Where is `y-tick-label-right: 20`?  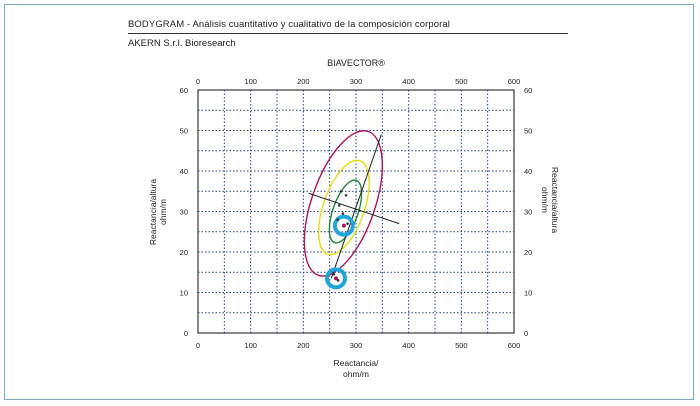 y-tick-label-right: 20 is located at coordinates (528, 252).